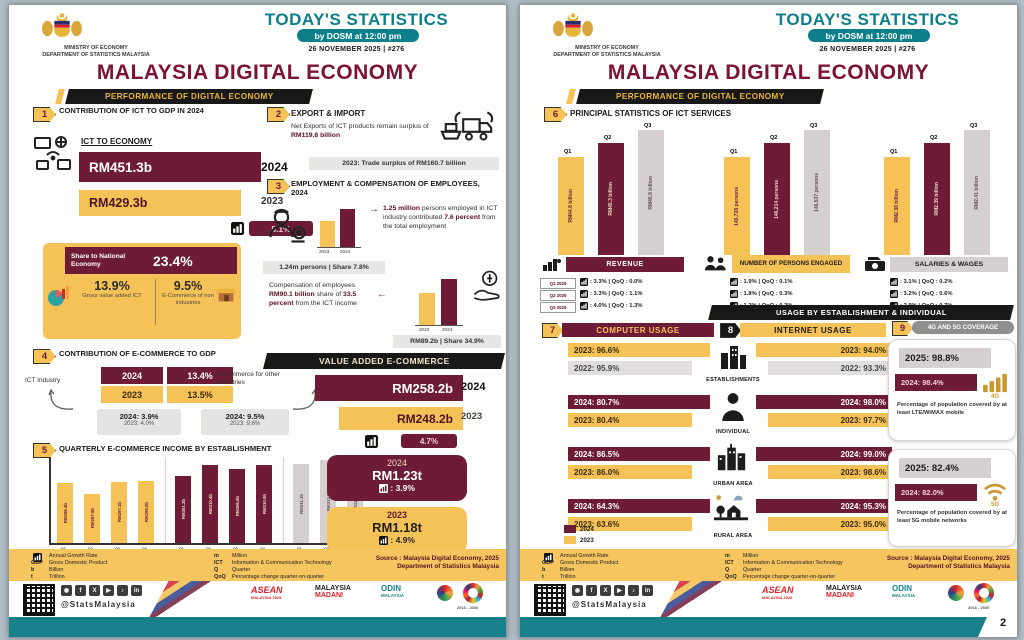 Image resolution: width=1024 pixels, height=640 pixels. Describe the element at coordinates (287, 225) in the screenshot. I see `worker-icon` at that location.